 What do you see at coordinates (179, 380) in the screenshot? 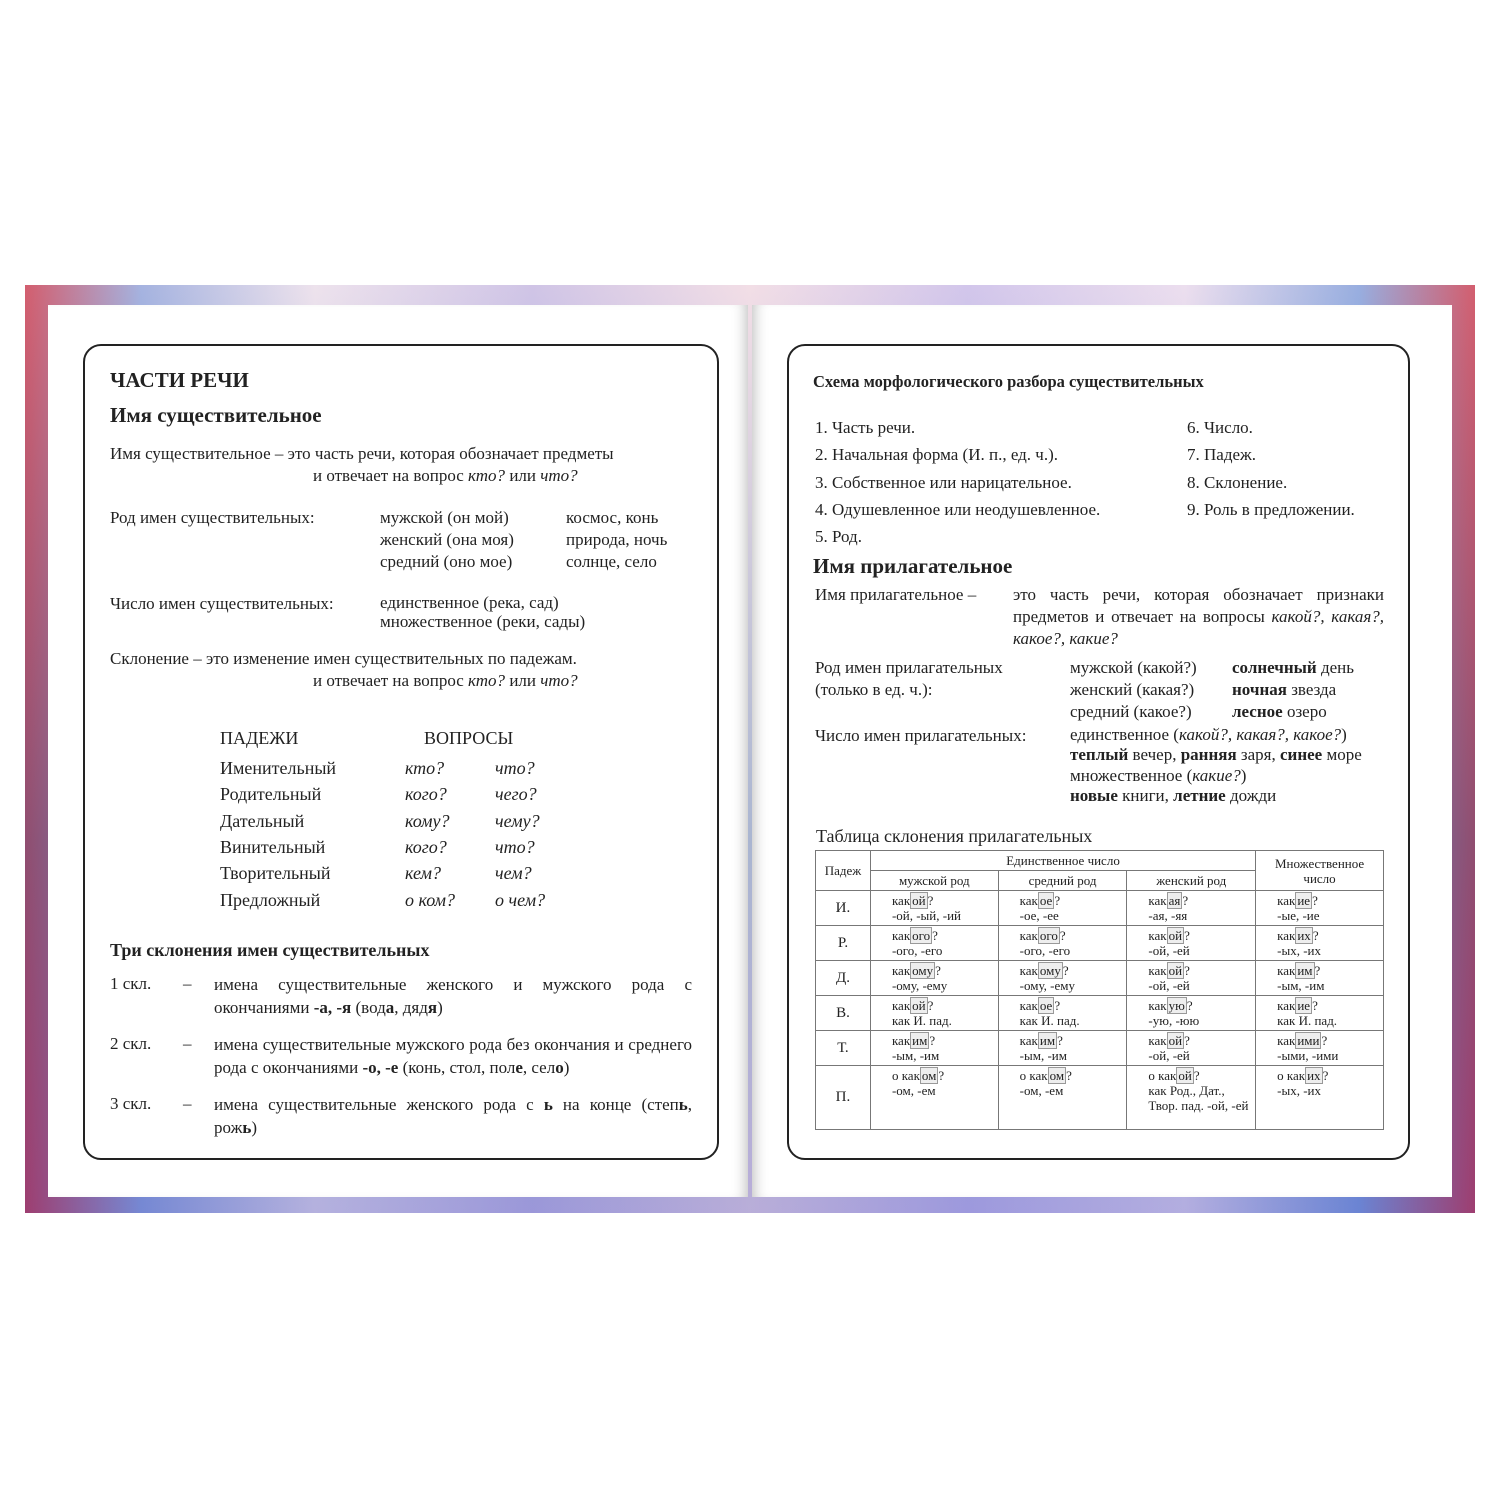
I see `section-title: ЧАСТИ РЕЧИ` at bounding box center [179, 380].